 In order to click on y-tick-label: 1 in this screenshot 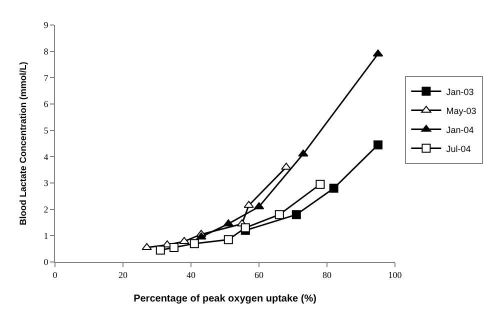, I will do `click(46, 235)`.